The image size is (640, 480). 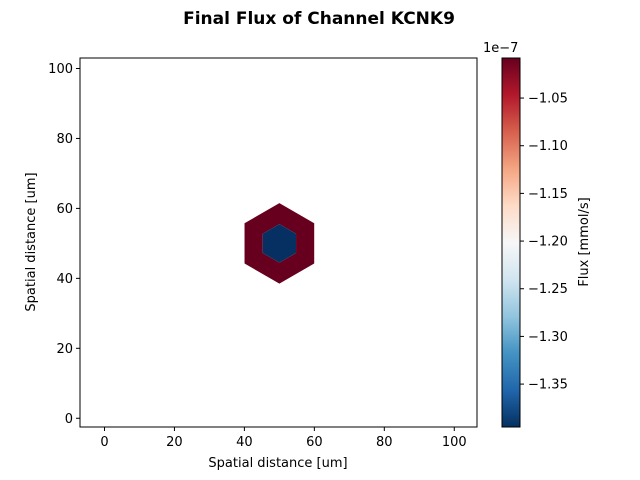 I want to click on colorbar-ticks: −1.05 −1.10 −1.15 −1.20 −1.25 −1.30 −1.35, so click(x=544, y=242).